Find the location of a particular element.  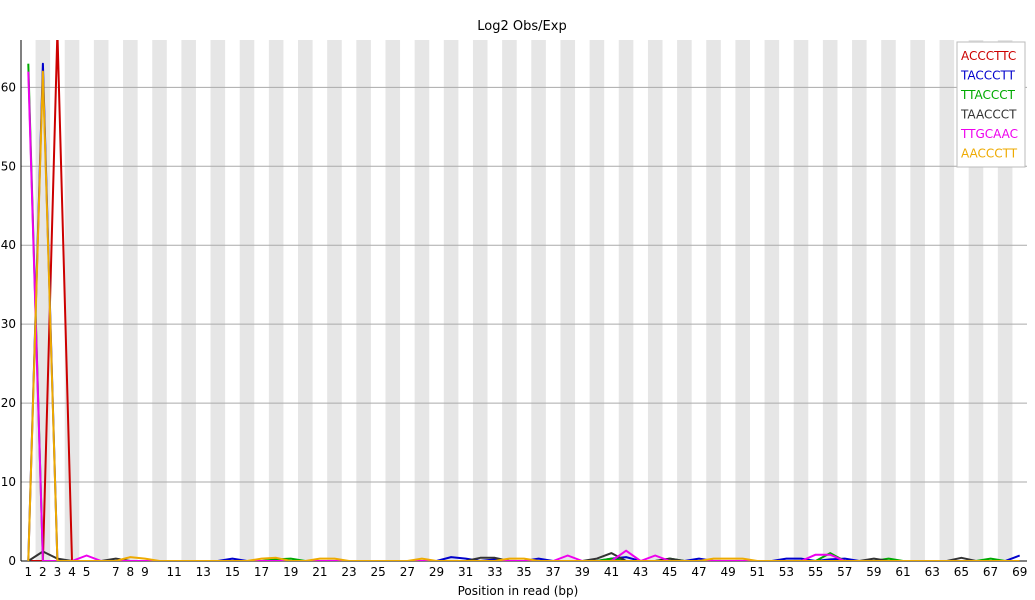

x-tick-label: 39 is located at coordinates (582, 572).